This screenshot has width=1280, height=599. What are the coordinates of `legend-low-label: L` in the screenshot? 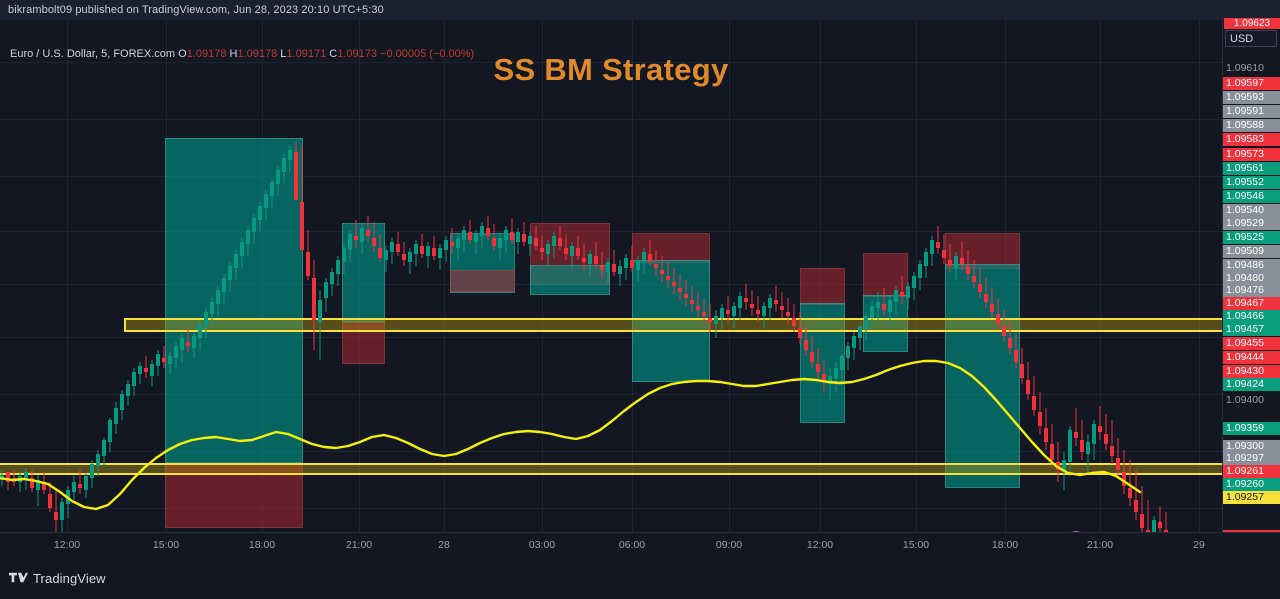 It's located at (283, 54).